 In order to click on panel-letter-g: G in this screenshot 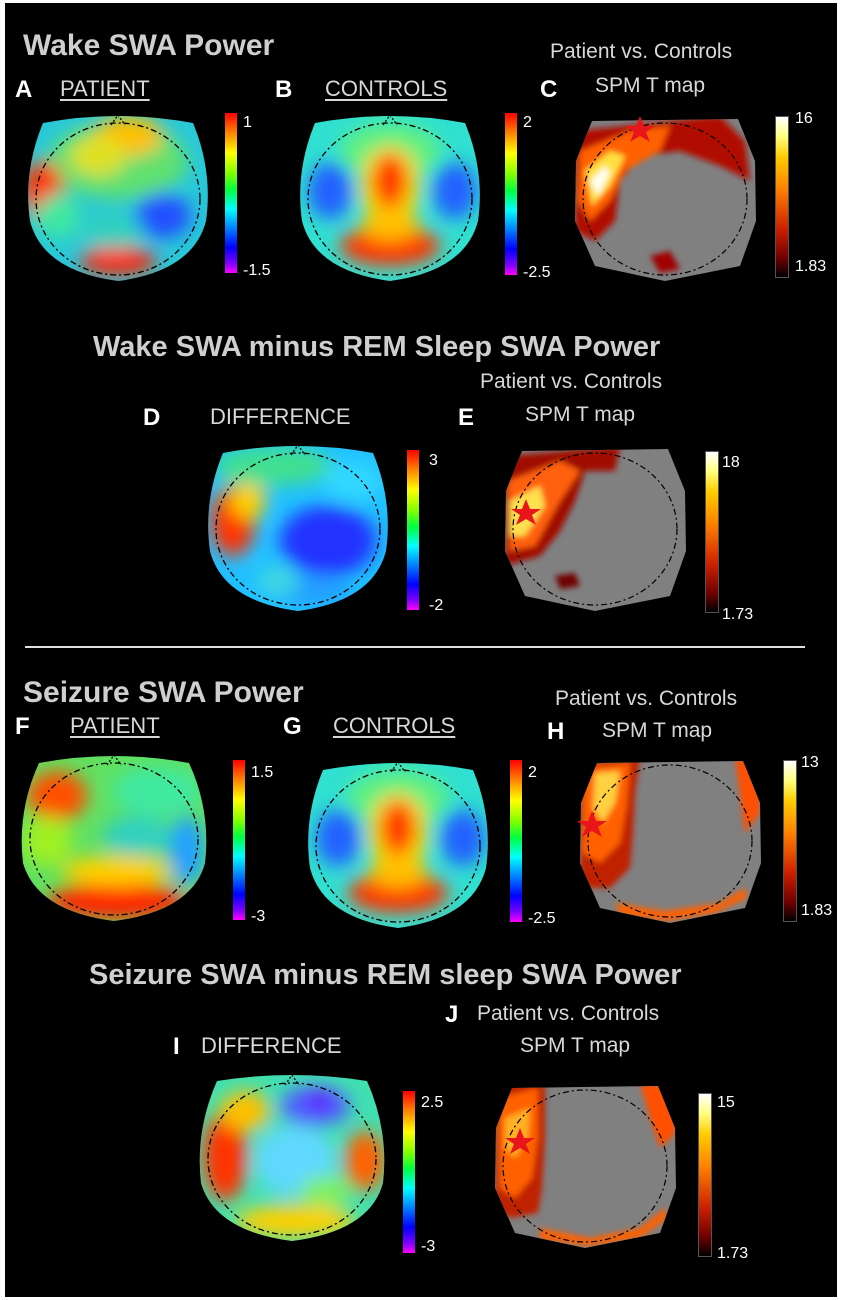, I will do `click(292, 726)`.